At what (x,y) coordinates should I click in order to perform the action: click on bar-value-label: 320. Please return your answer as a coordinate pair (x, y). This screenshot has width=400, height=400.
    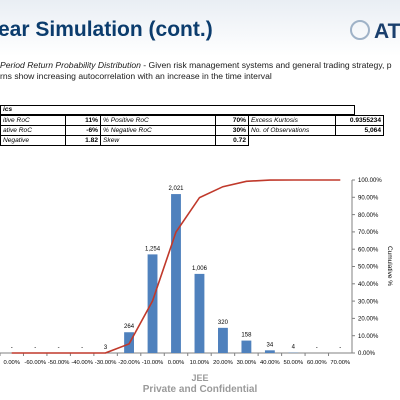
    Looking at the image, I should click on (223, 323).